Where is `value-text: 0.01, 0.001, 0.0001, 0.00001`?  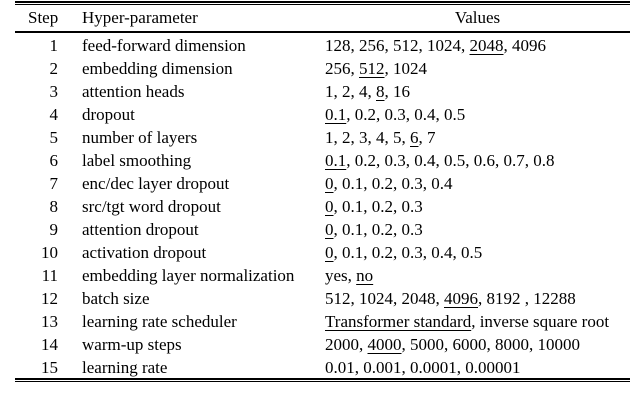
value-text: 0.01, 0.001, 0.0001, 0.00001 is located at coordinates (423, 367).